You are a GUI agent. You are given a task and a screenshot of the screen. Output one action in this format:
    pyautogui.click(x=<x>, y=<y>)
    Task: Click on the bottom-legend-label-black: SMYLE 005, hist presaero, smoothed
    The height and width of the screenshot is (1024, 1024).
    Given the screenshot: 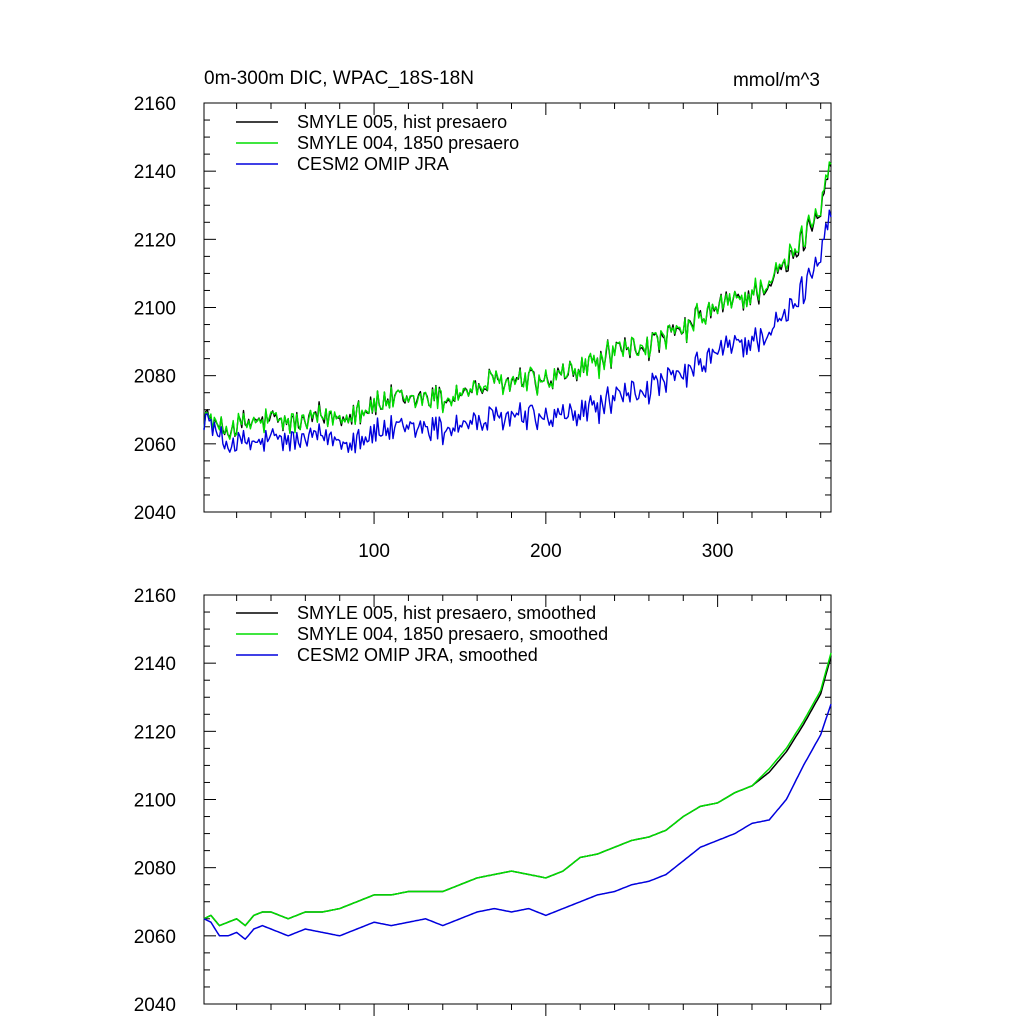 What is the action you would take?
    pyautogui.click(x=446, y=613)
    